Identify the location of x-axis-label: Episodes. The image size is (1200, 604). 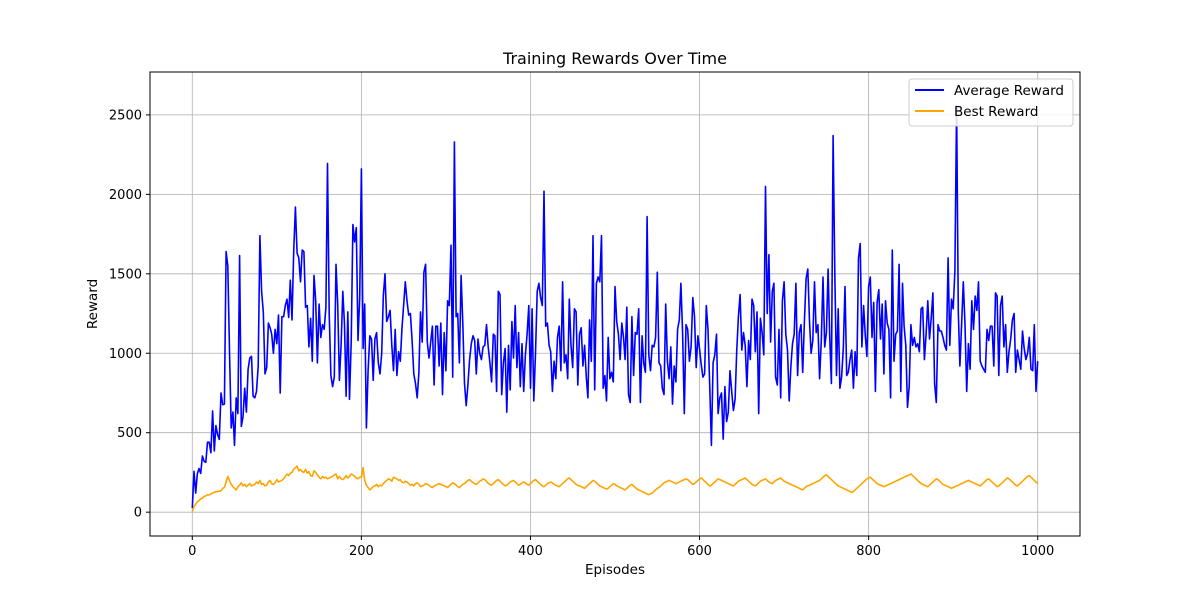
(615, 570).